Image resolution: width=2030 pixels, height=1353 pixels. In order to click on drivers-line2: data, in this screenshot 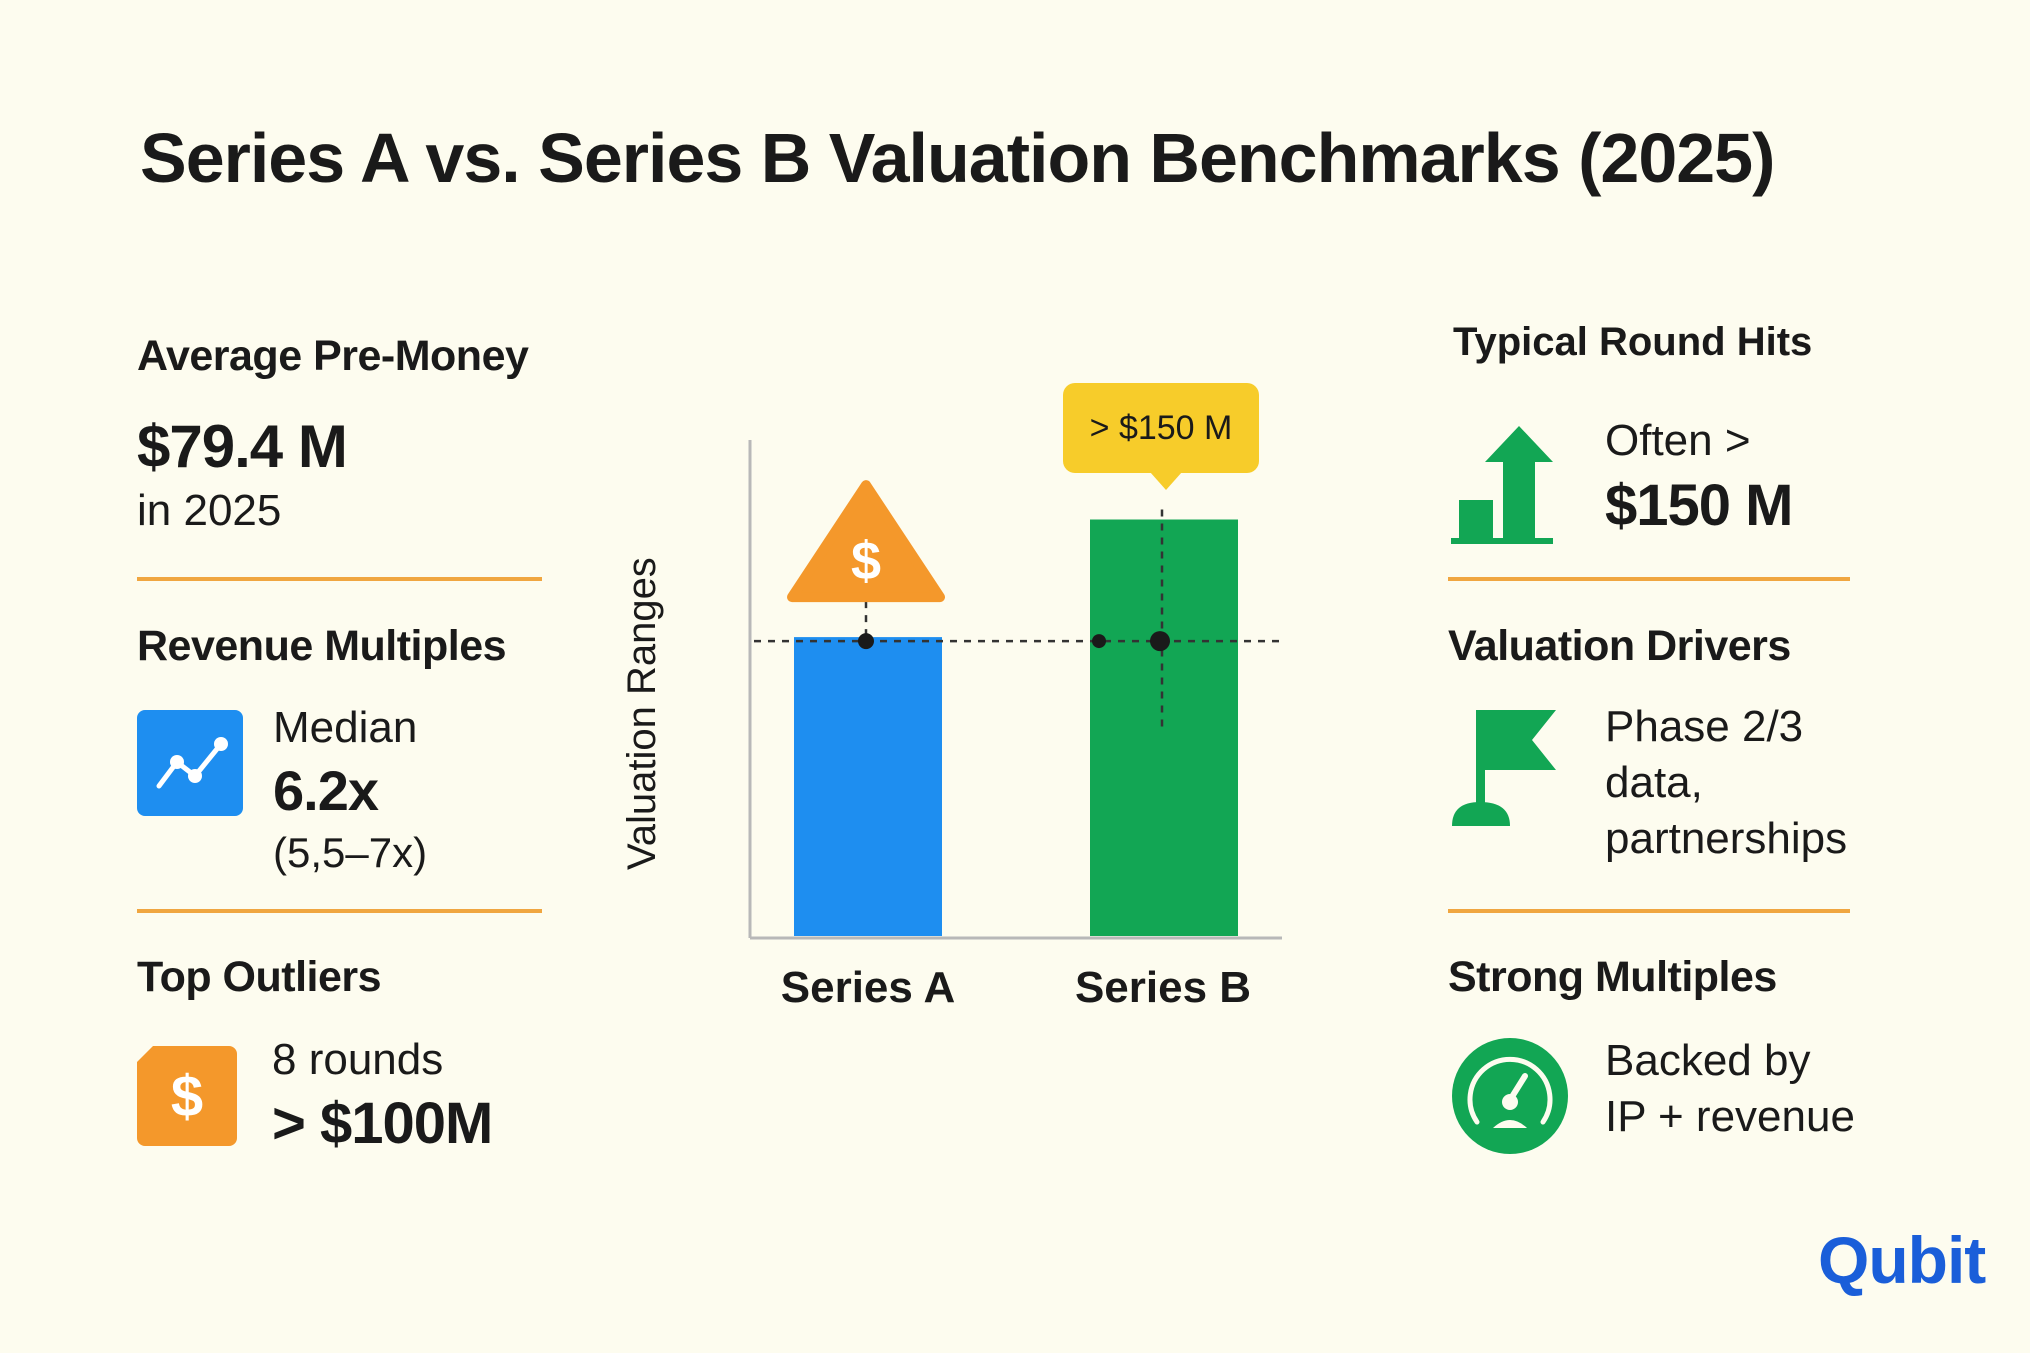, I will do `click(1654, 782)`.